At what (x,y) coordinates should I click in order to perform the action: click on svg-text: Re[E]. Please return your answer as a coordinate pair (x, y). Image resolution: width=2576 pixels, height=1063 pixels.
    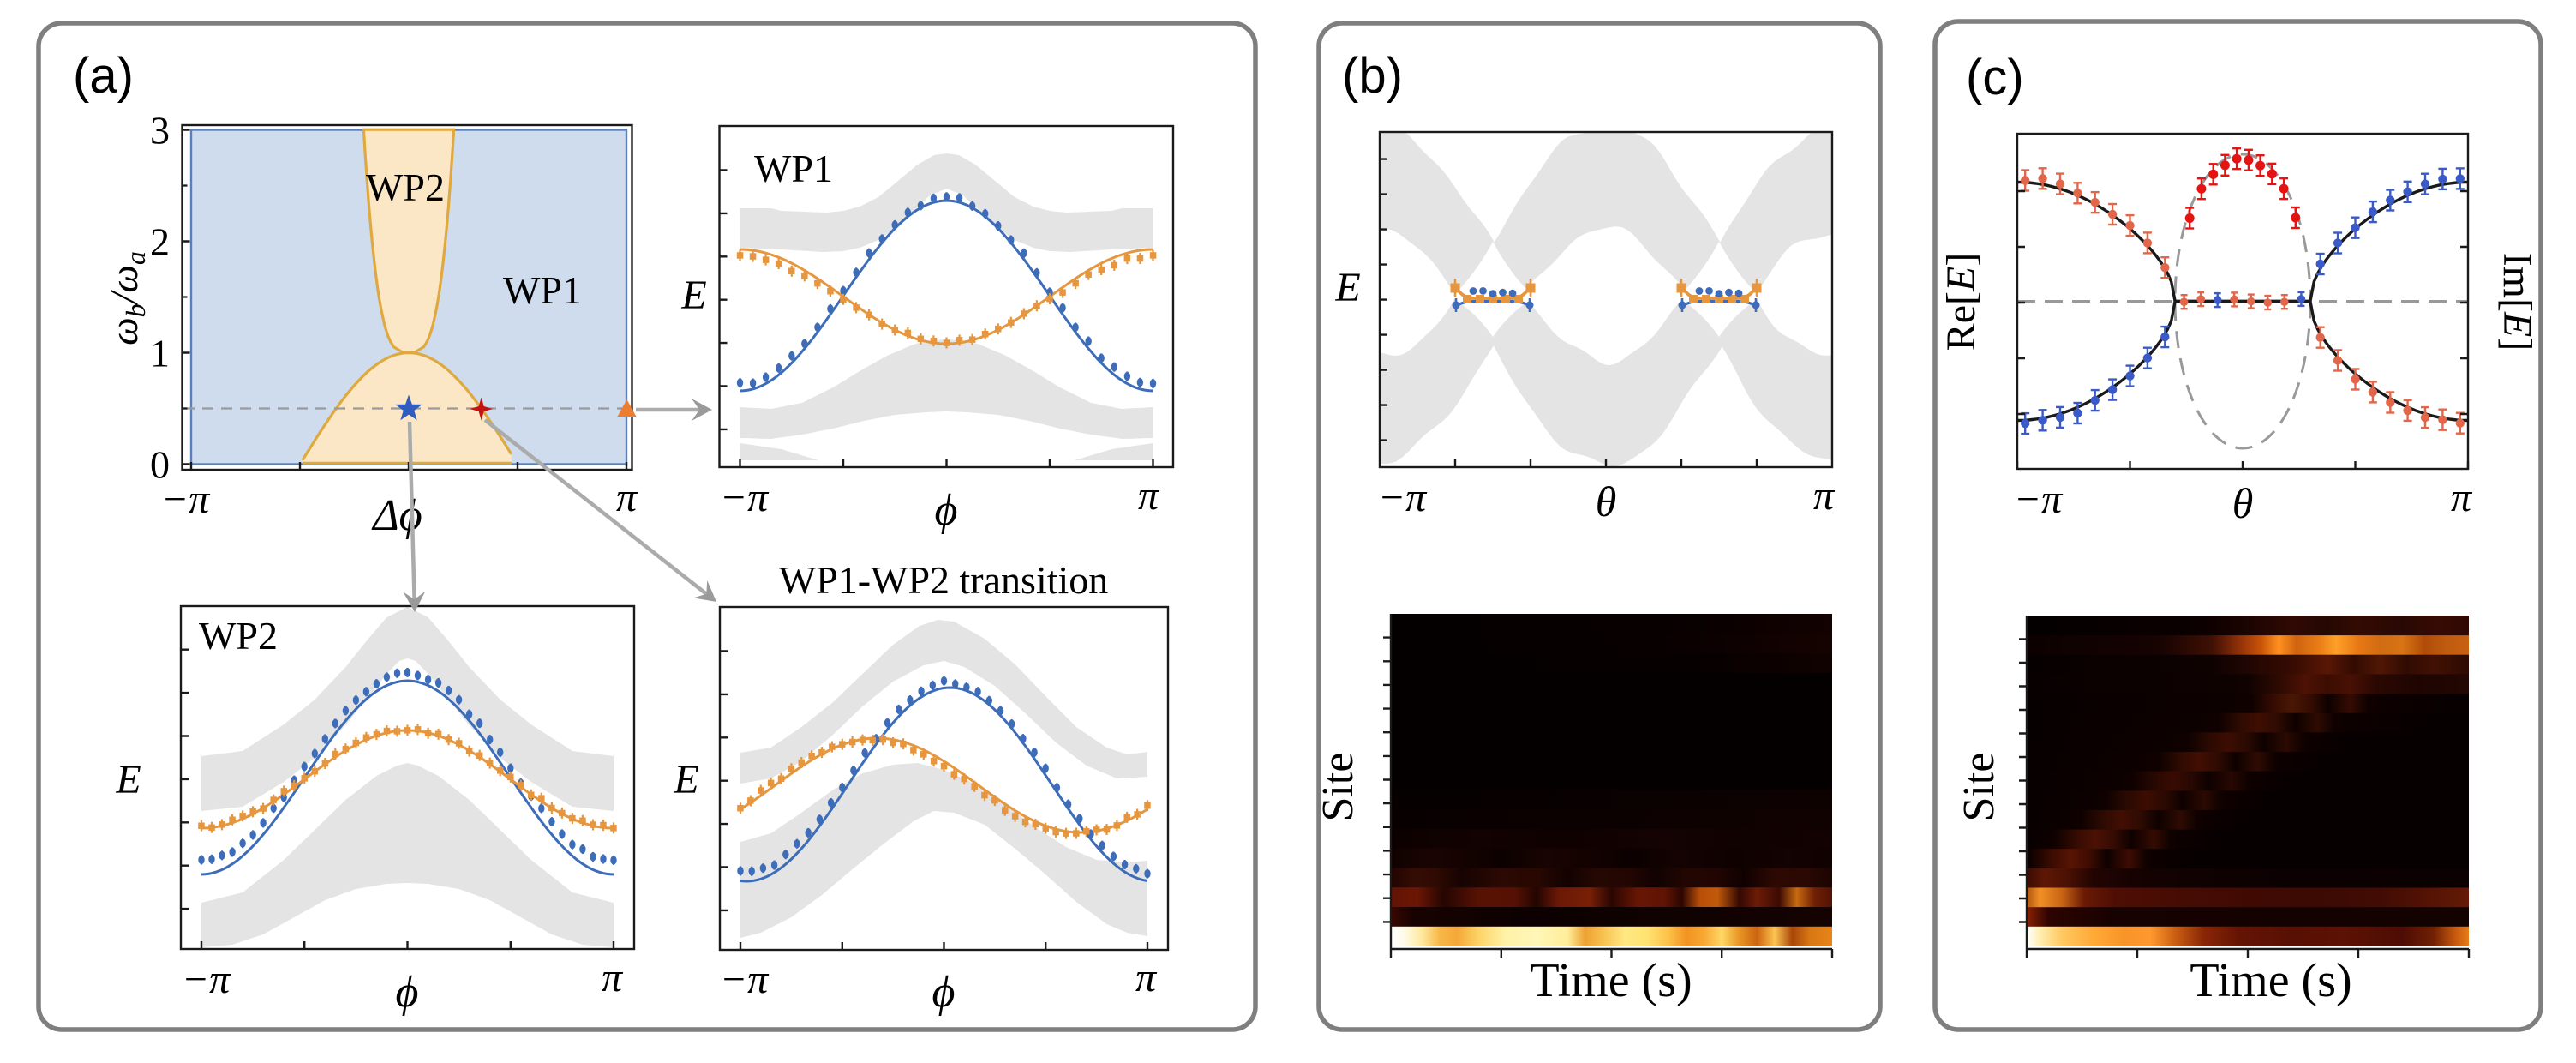
    Looking at the image, I should click on (1961, 302).